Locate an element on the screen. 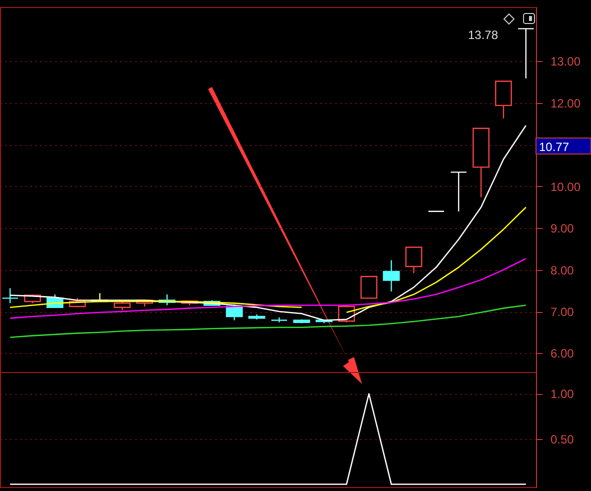 The image size is (591, 491). y-tick-label: 12.00 is located at coordinates (565, 103).